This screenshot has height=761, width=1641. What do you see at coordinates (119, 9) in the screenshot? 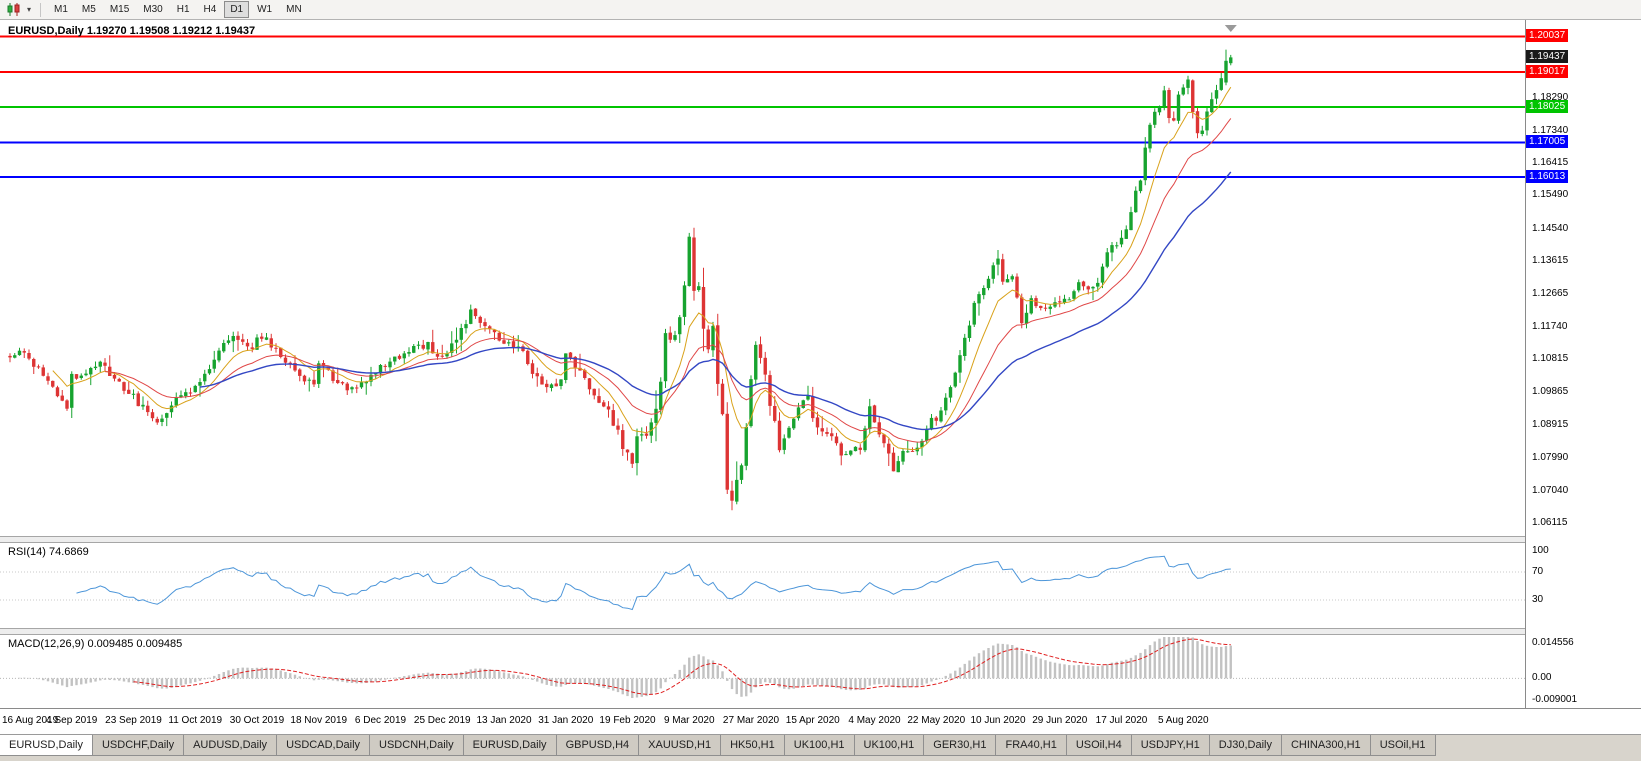
I see `timeframe-button-m15: M15` at bounding box center [119, 9].